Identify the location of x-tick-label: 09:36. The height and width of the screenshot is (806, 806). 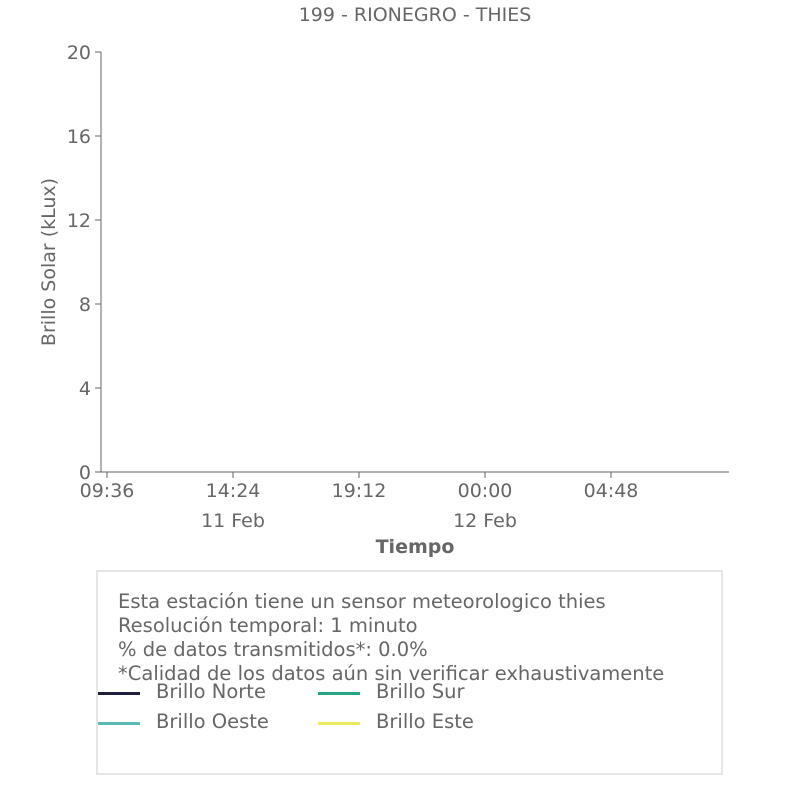
(107, 491).